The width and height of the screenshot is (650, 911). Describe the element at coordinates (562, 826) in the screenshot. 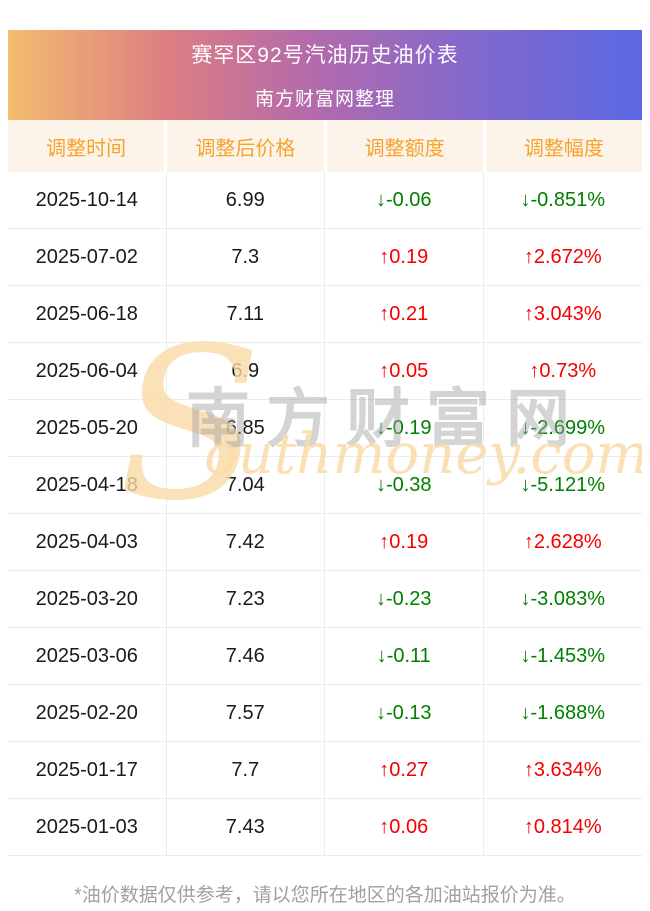

I see `cell-pct: ↑0.814%` at that location.